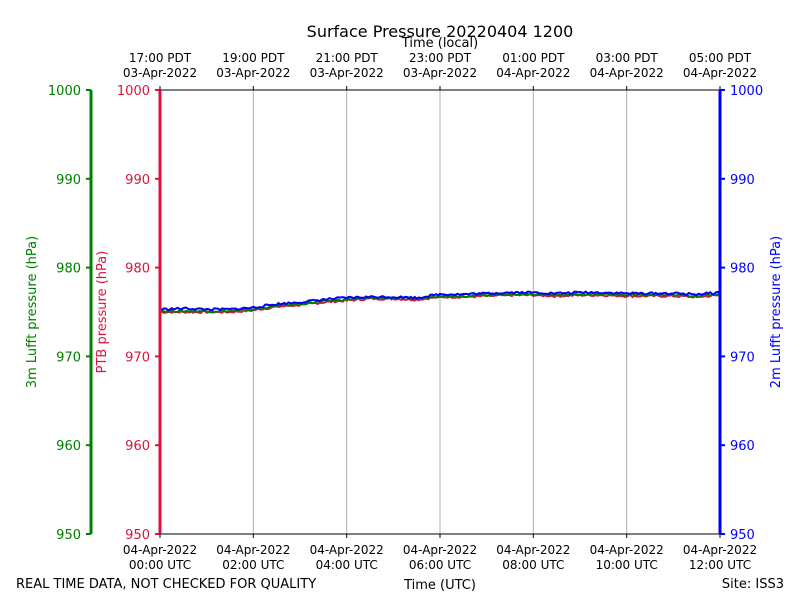  I want to click on x-tick-label-top-time: 19:00 PDT, so click(253, 58).